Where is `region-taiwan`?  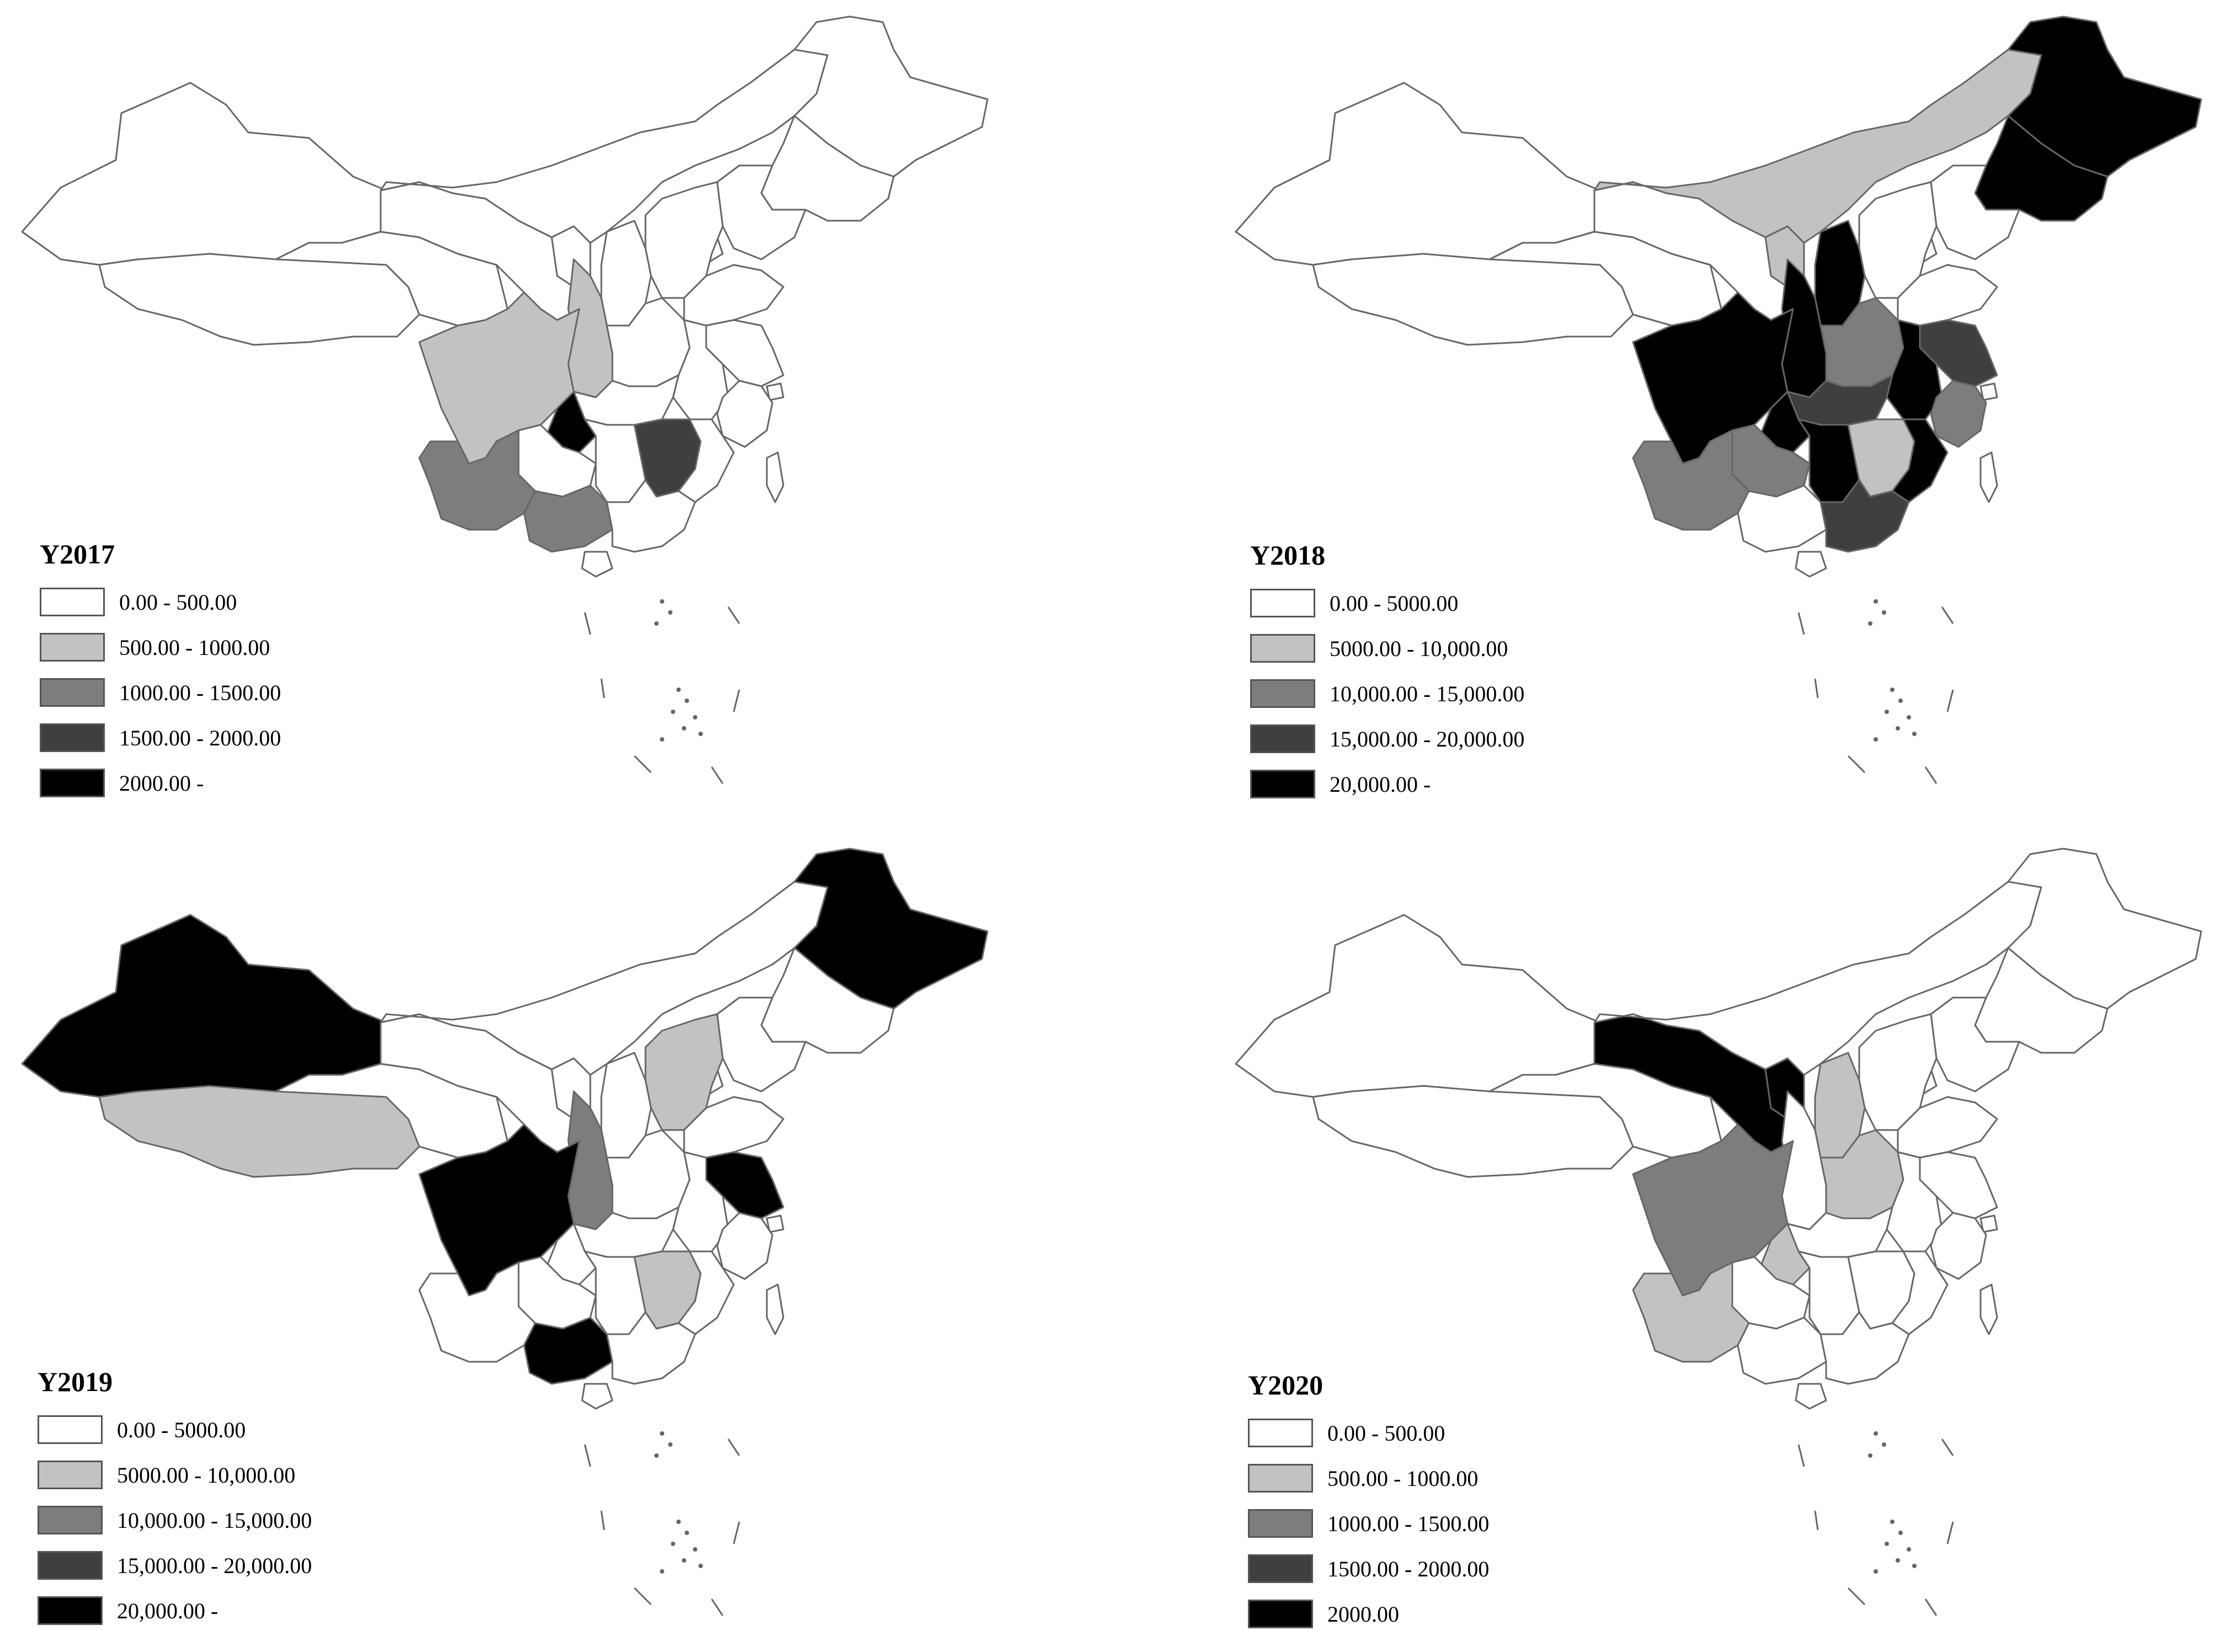
region-taiwan is located at coordinates (1988, 1309).